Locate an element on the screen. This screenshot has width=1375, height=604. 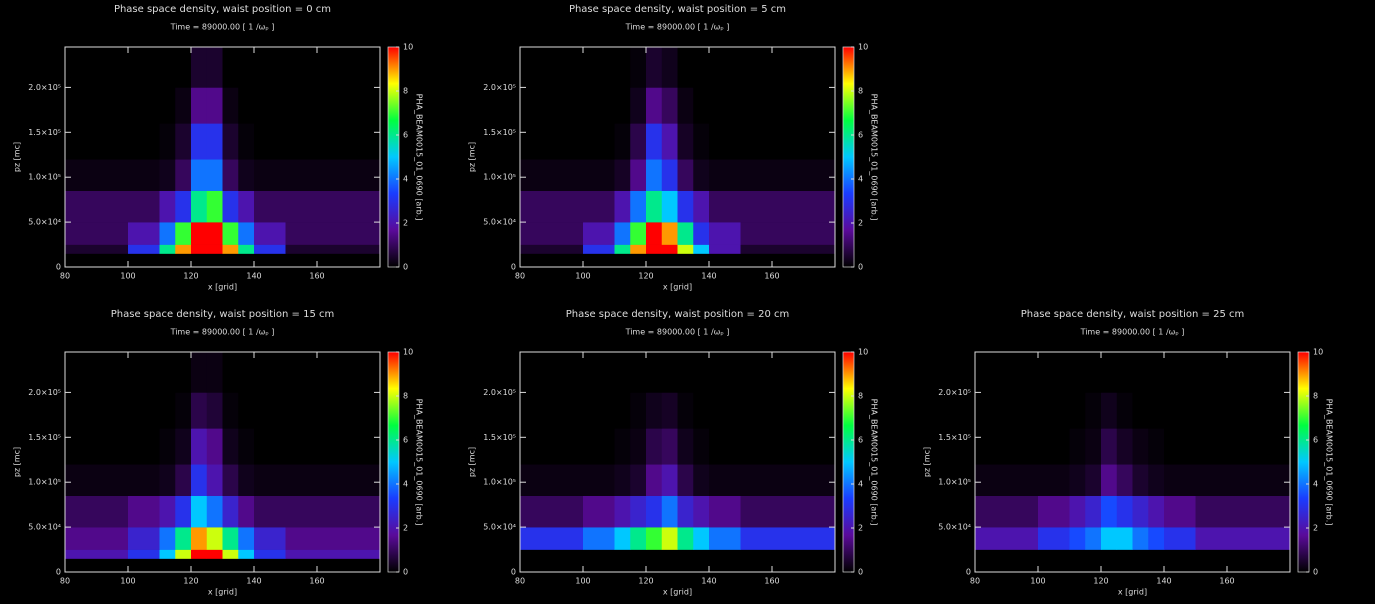
plot-frame is located at coordinates (222, 462).